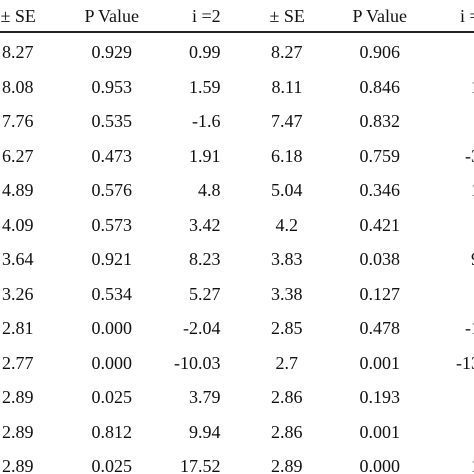 The image size is (474, 474). What do you see at coordinates (112, 86) in the screenshot?
I see `table-cell: 0.953` at bounding box center [112, 86].